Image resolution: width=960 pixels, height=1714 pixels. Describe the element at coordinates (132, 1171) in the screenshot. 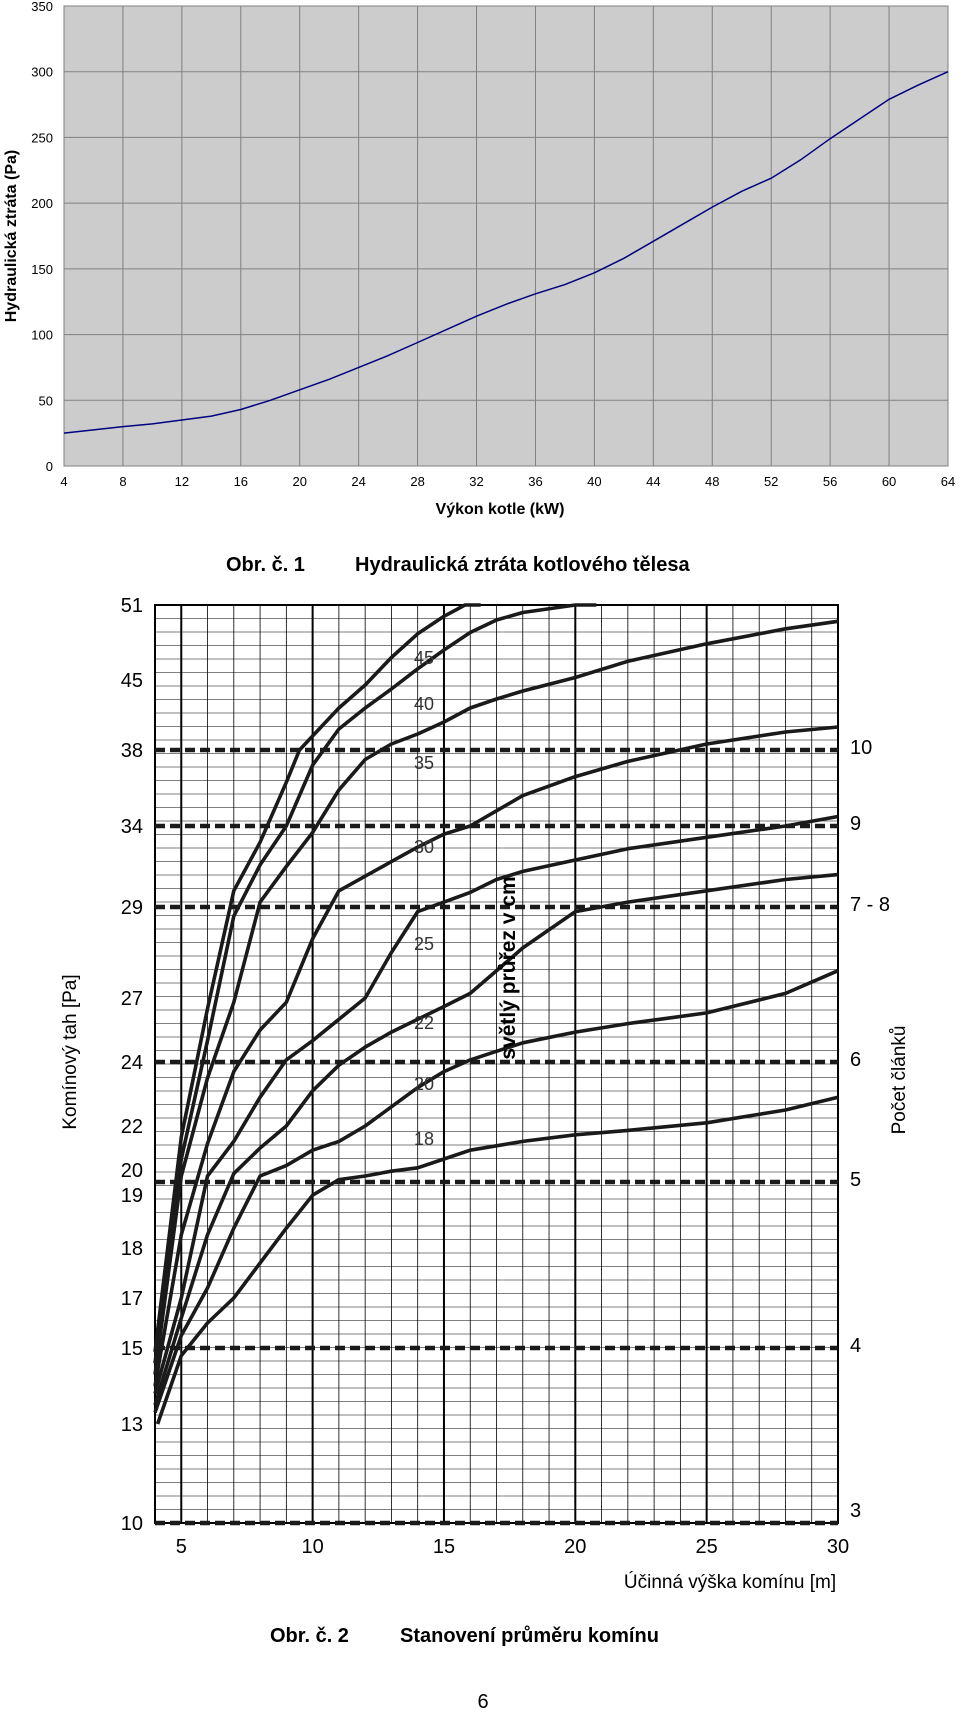

I see `chart-2-y-tick-label: 20` at that location.